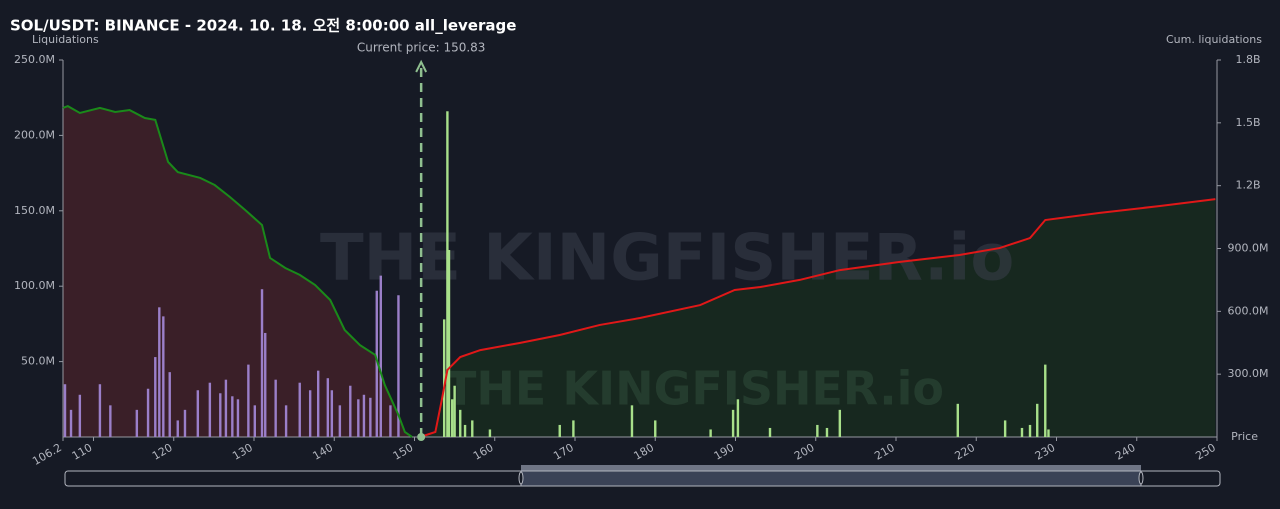  What do you see at coordinates (162, 452) in the screenshot?
I see `x-tick-label: 120` at bounding box center [162, 452].